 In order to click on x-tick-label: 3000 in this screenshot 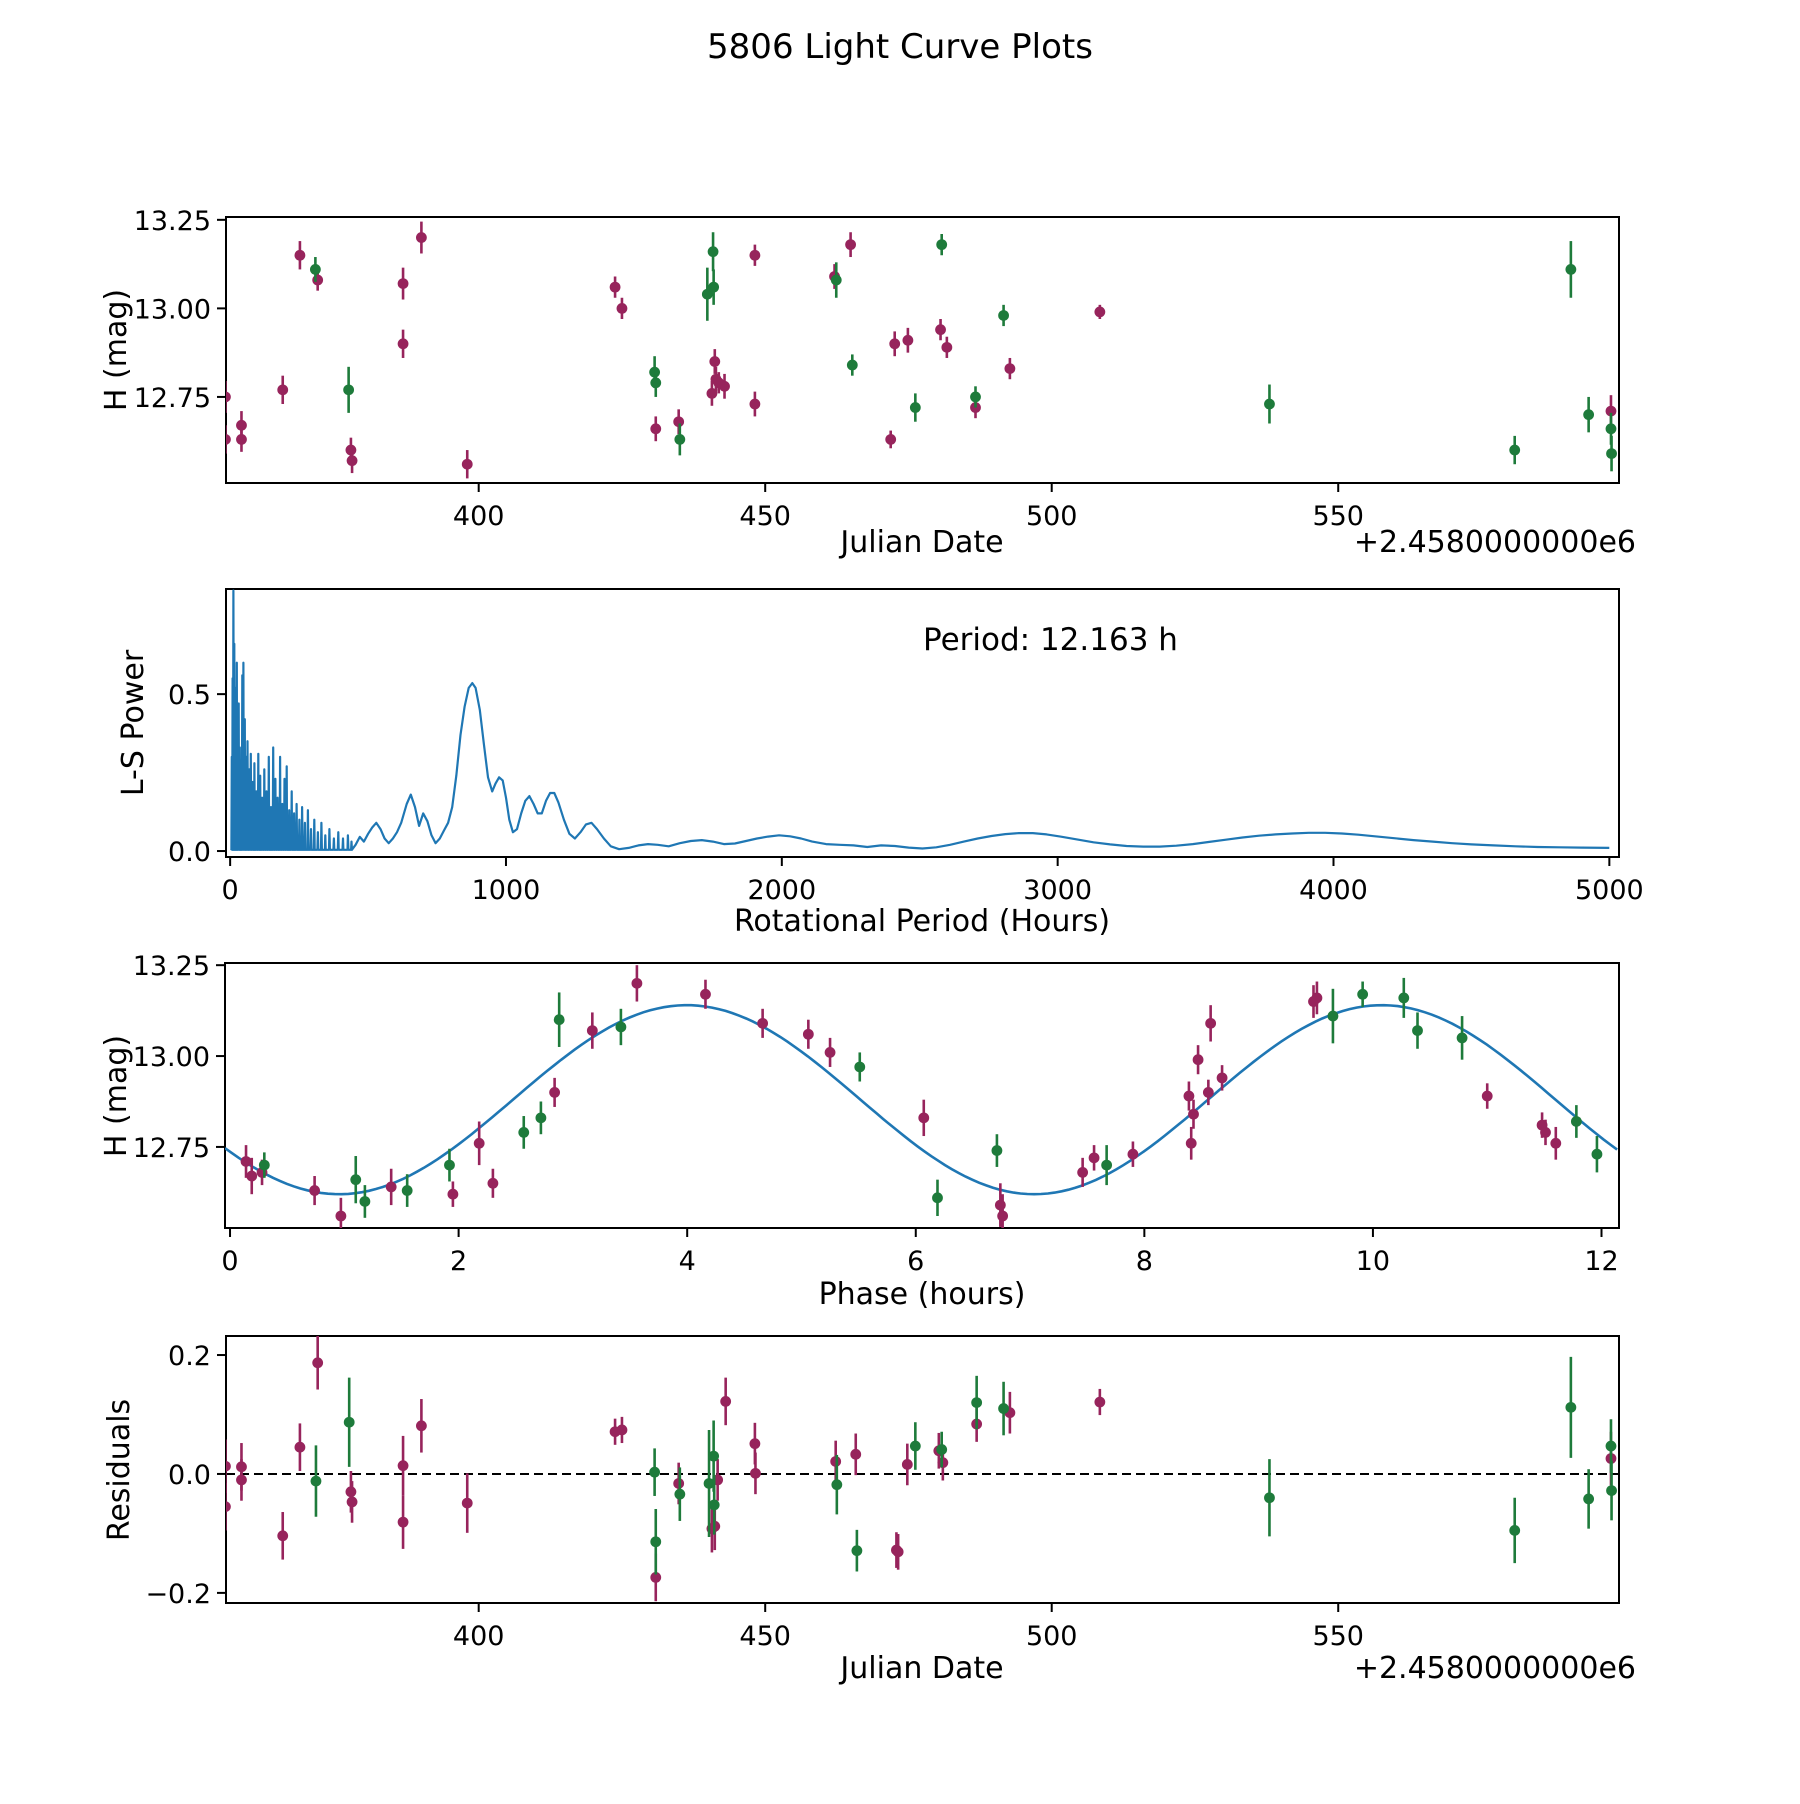, I will do `click(1057, 890)`.